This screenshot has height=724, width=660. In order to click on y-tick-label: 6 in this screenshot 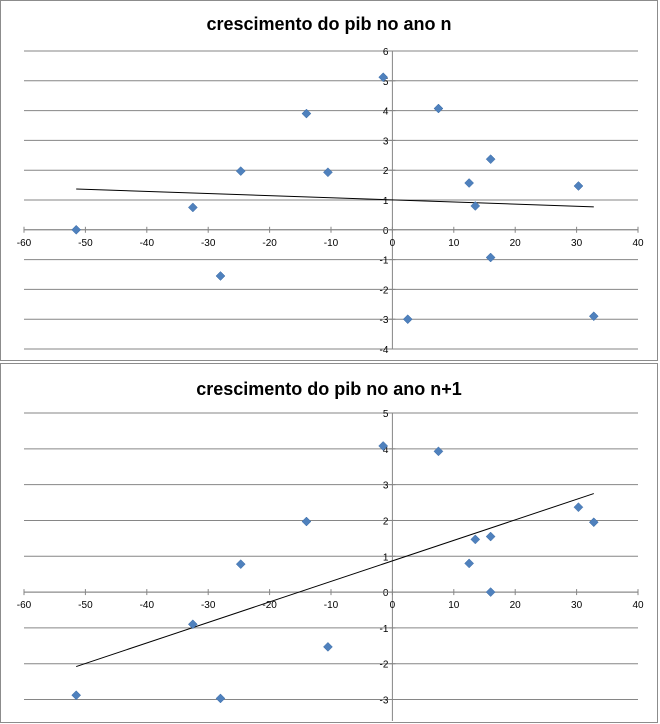, I will do `click(386, 52)`.